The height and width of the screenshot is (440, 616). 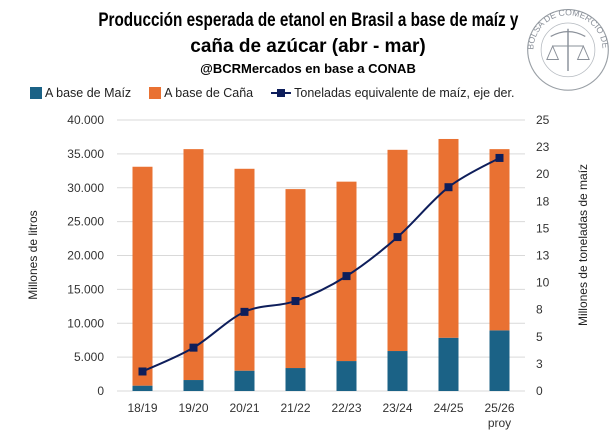 I want to click on y2-tick-label: 25, so click(x=543, y=120).